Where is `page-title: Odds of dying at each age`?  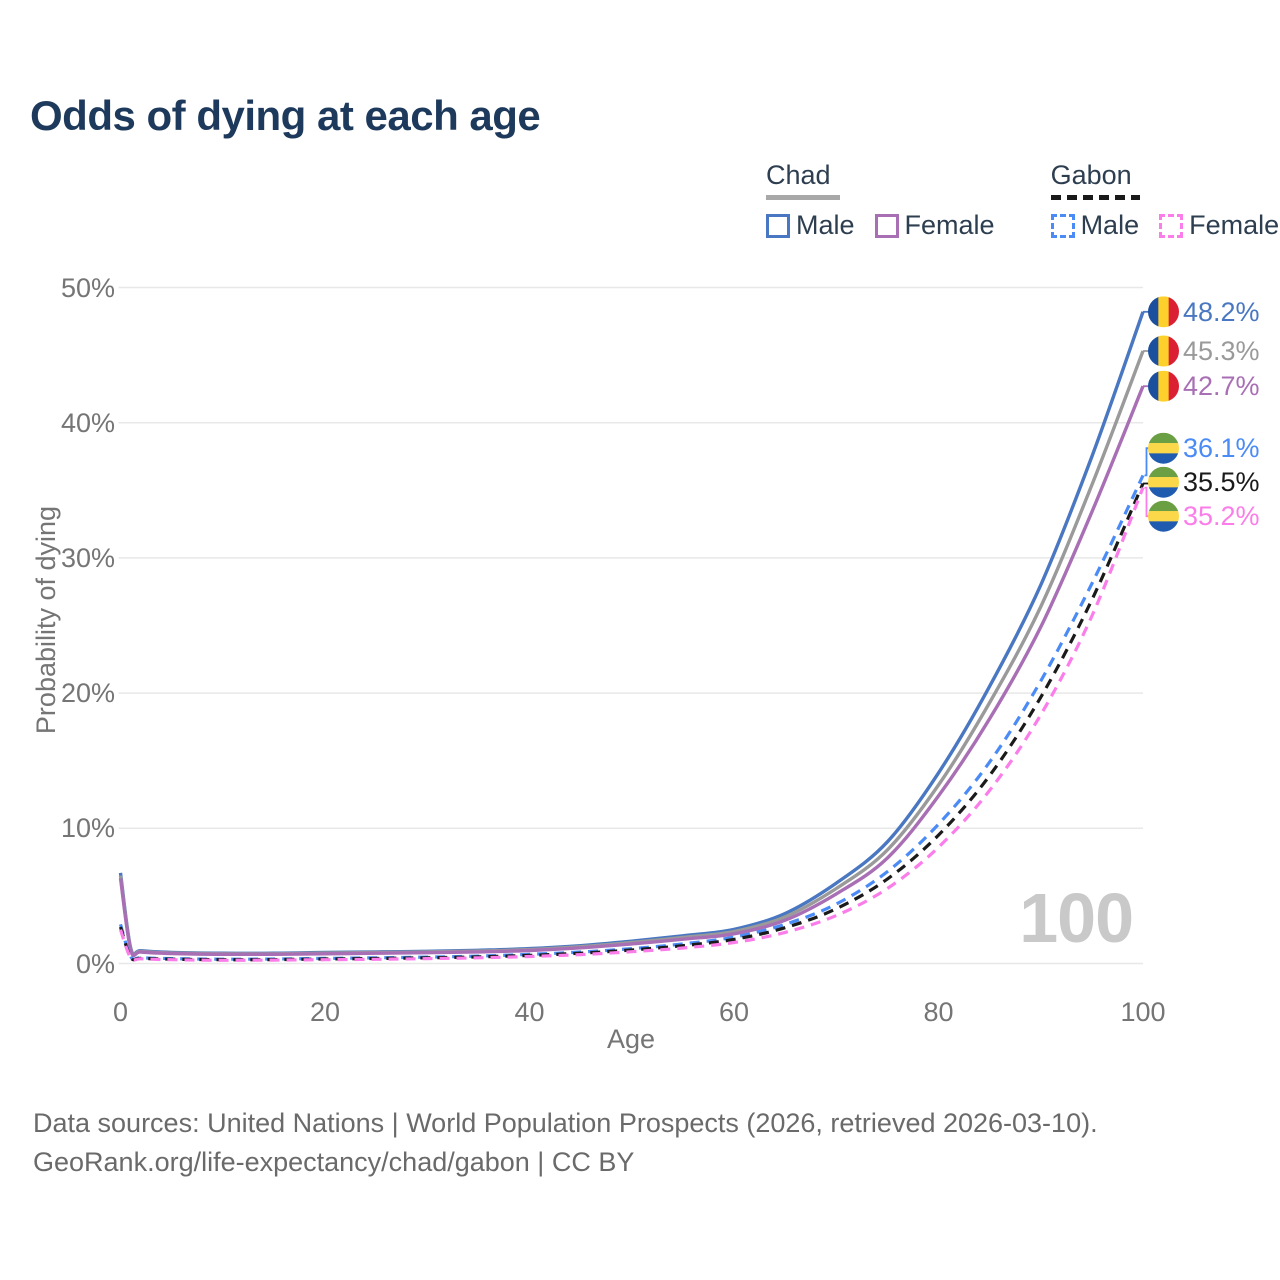
page-title: Odds of dying at each age is located at coordinates (285, 115).